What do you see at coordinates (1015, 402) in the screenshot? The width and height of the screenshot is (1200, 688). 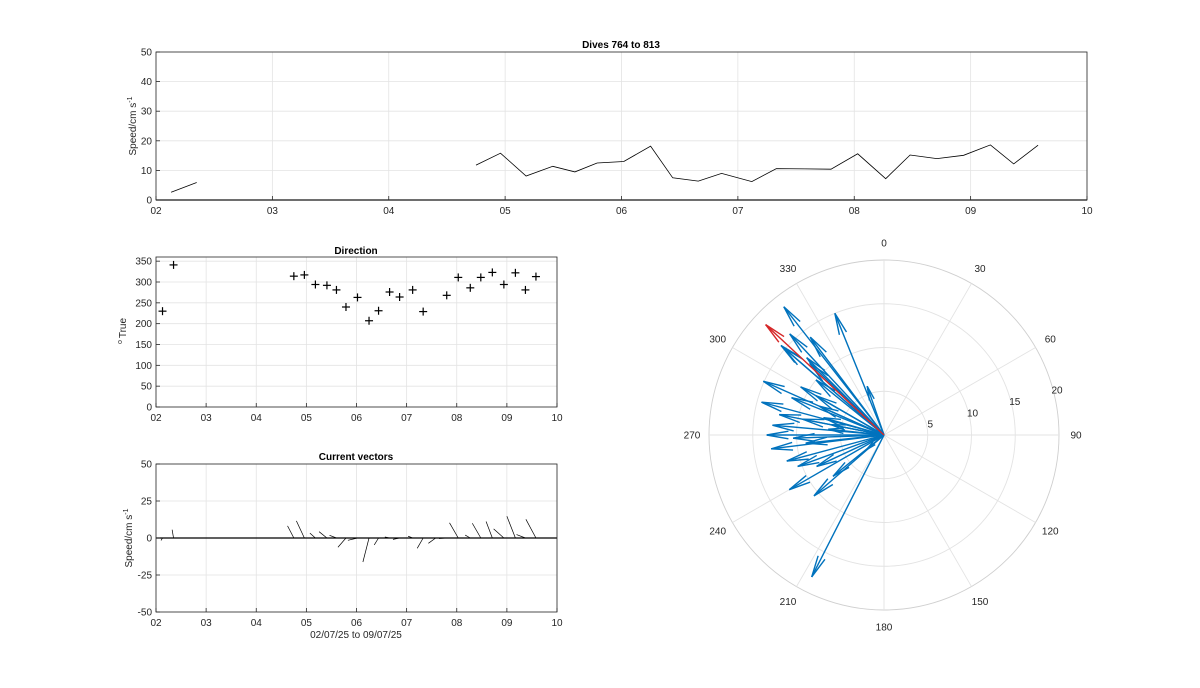 I see `compass-ring-label: 15` at bounding box center [1015, 402].